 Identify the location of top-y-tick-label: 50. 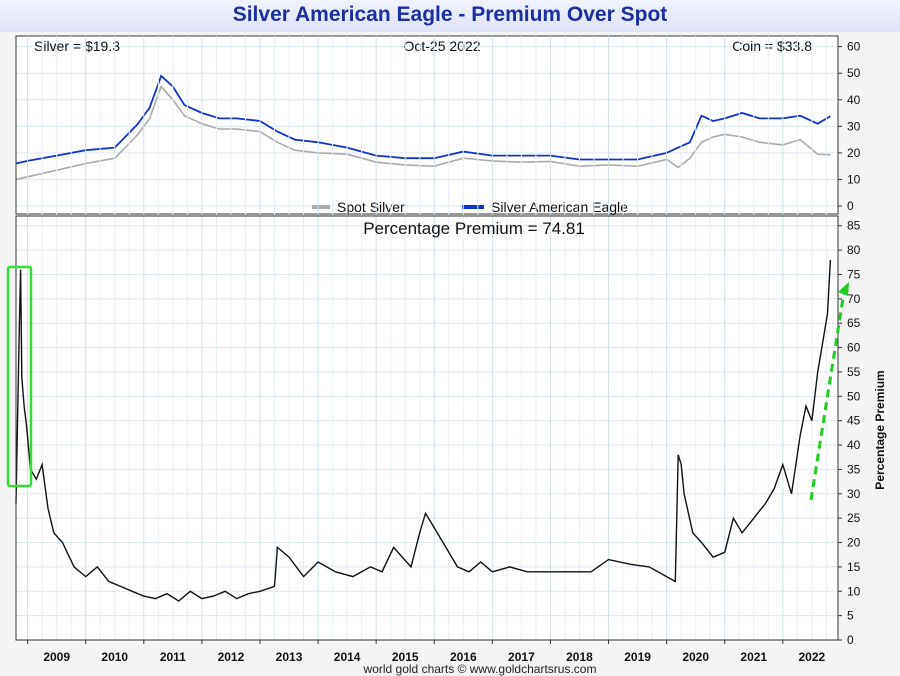
(854, 73).